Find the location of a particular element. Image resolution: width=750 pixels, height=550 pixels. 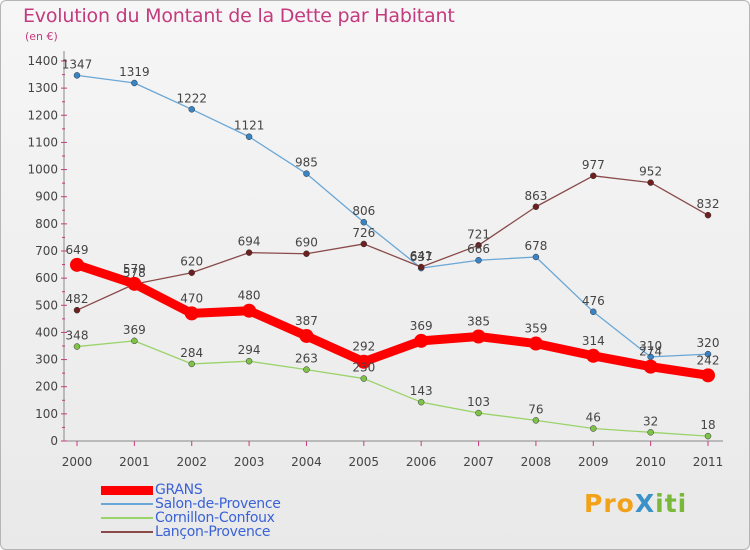

x-tick-label: 2010 is located at coordinates (650, 462).